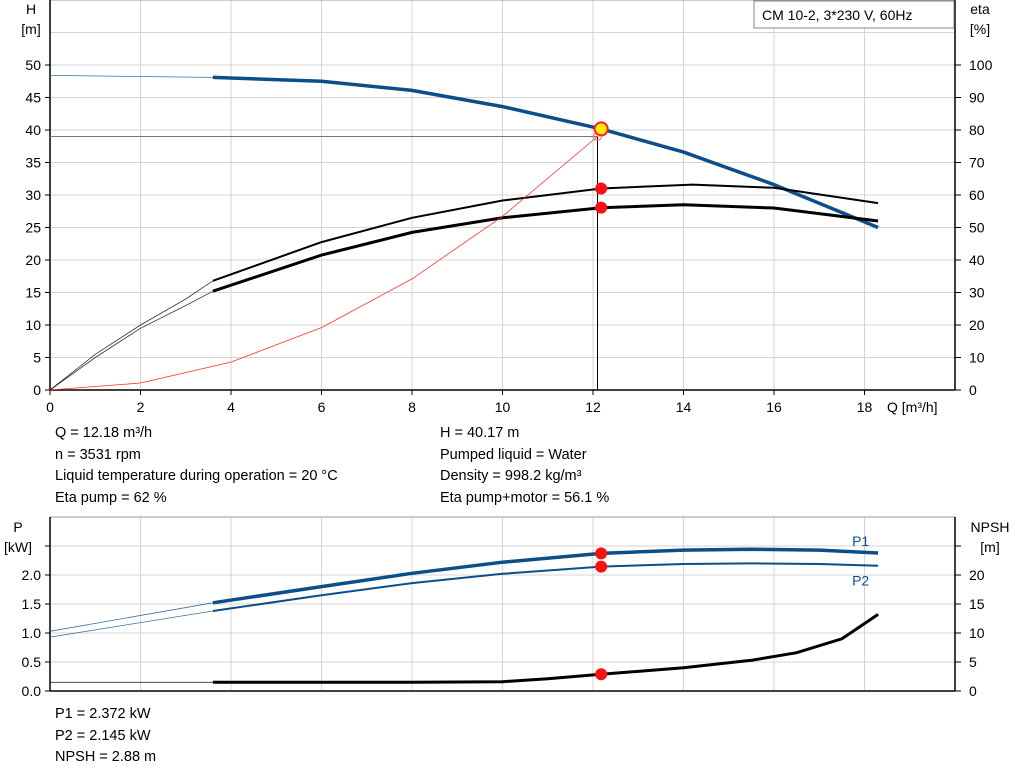 The height and width of the screenshot is (781, 1024). Describe the element at coordinates (601, 129) in the screenshot. I see `duty-point-marker` at that location.